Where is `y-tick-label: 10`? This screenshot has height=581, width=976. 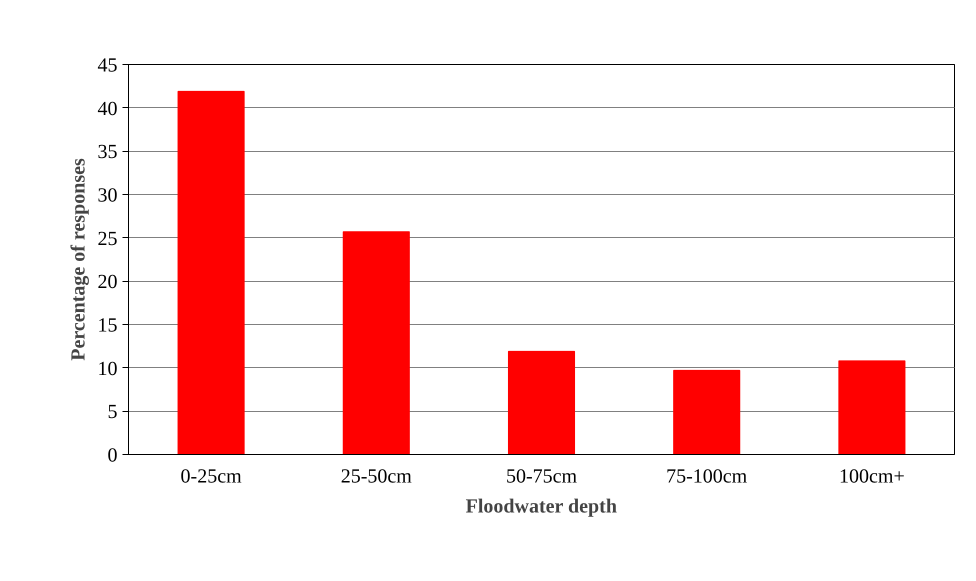 y-tick-label: 10 is located at coordinates (108, 369).